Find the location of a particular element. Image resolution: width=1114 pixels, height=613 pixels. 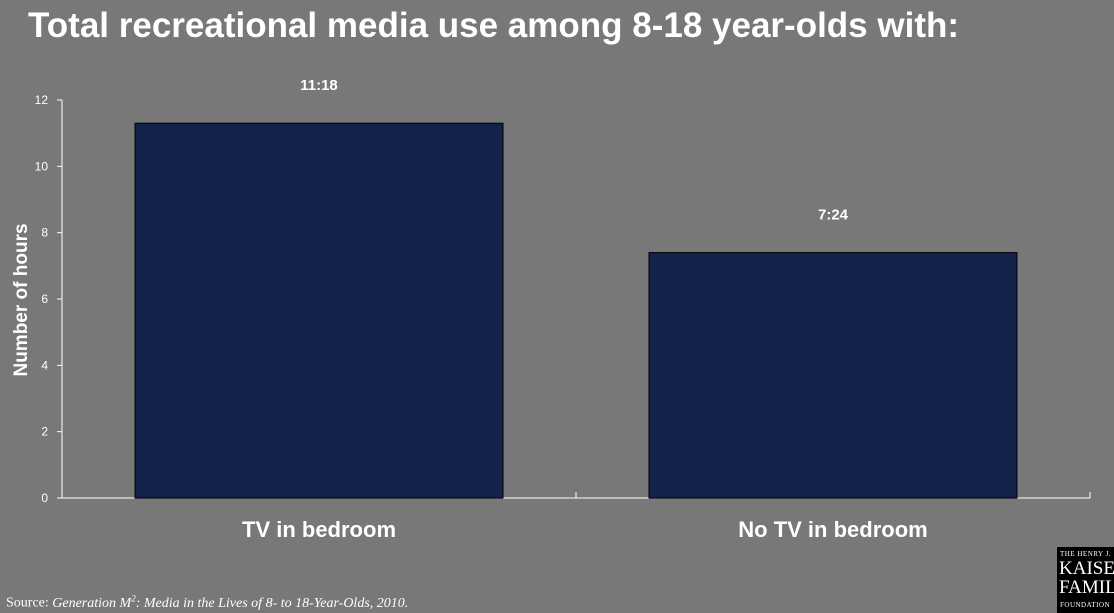

y-tick-label: 0 is located at coordinates (44, 498).